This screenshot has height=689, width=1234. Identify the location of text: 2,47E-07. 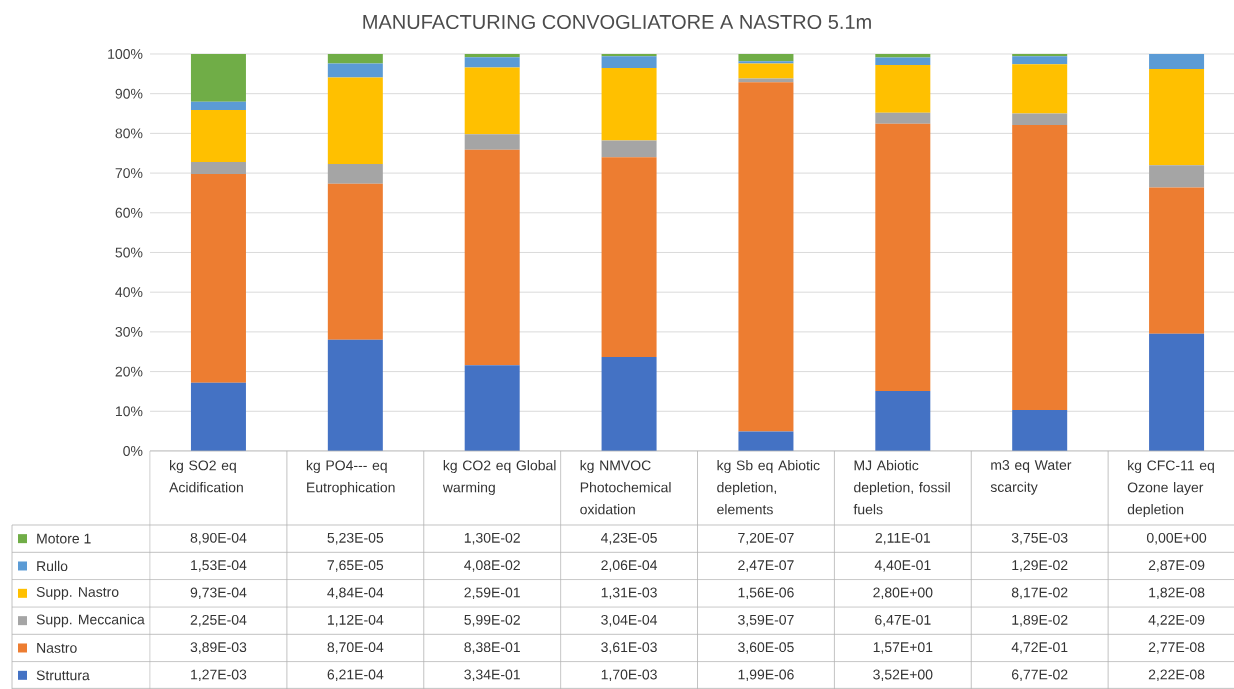
(766, 566).